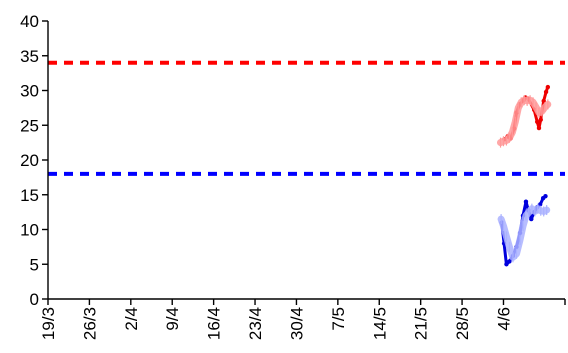 The width and height of the screenshot is (568, 353). Describe the element at coordinates (379, 323) in the screenshot. I see `x-tick-label-8: 14/5` at that location.